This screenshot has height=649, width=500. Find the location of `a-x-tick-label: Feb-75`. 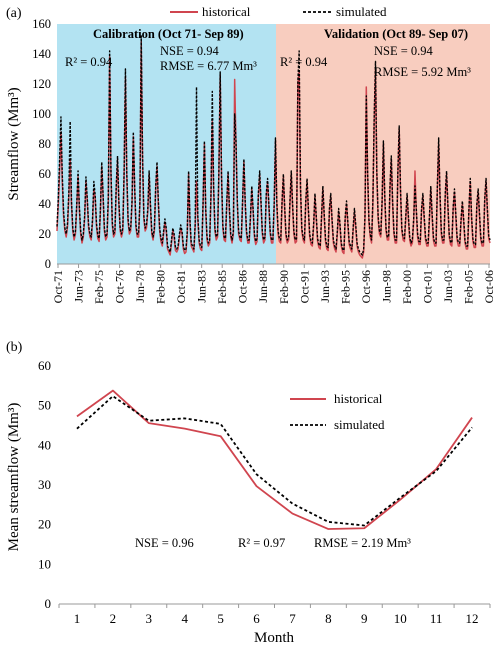

a-x-tick-label: Feb-75 is located at coordinates (99, 287).